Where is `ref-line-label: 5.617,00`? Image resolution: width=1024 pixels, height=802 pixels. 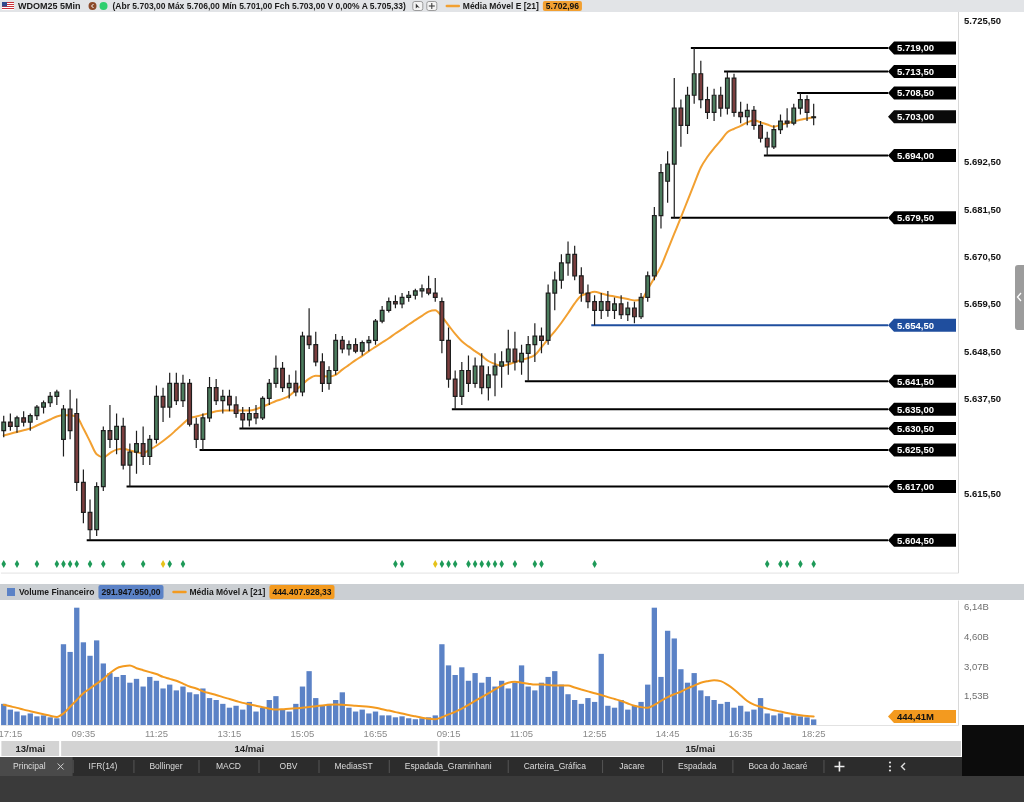 ref-line-label: 5.617,00 is located at coordinates (915, 486).